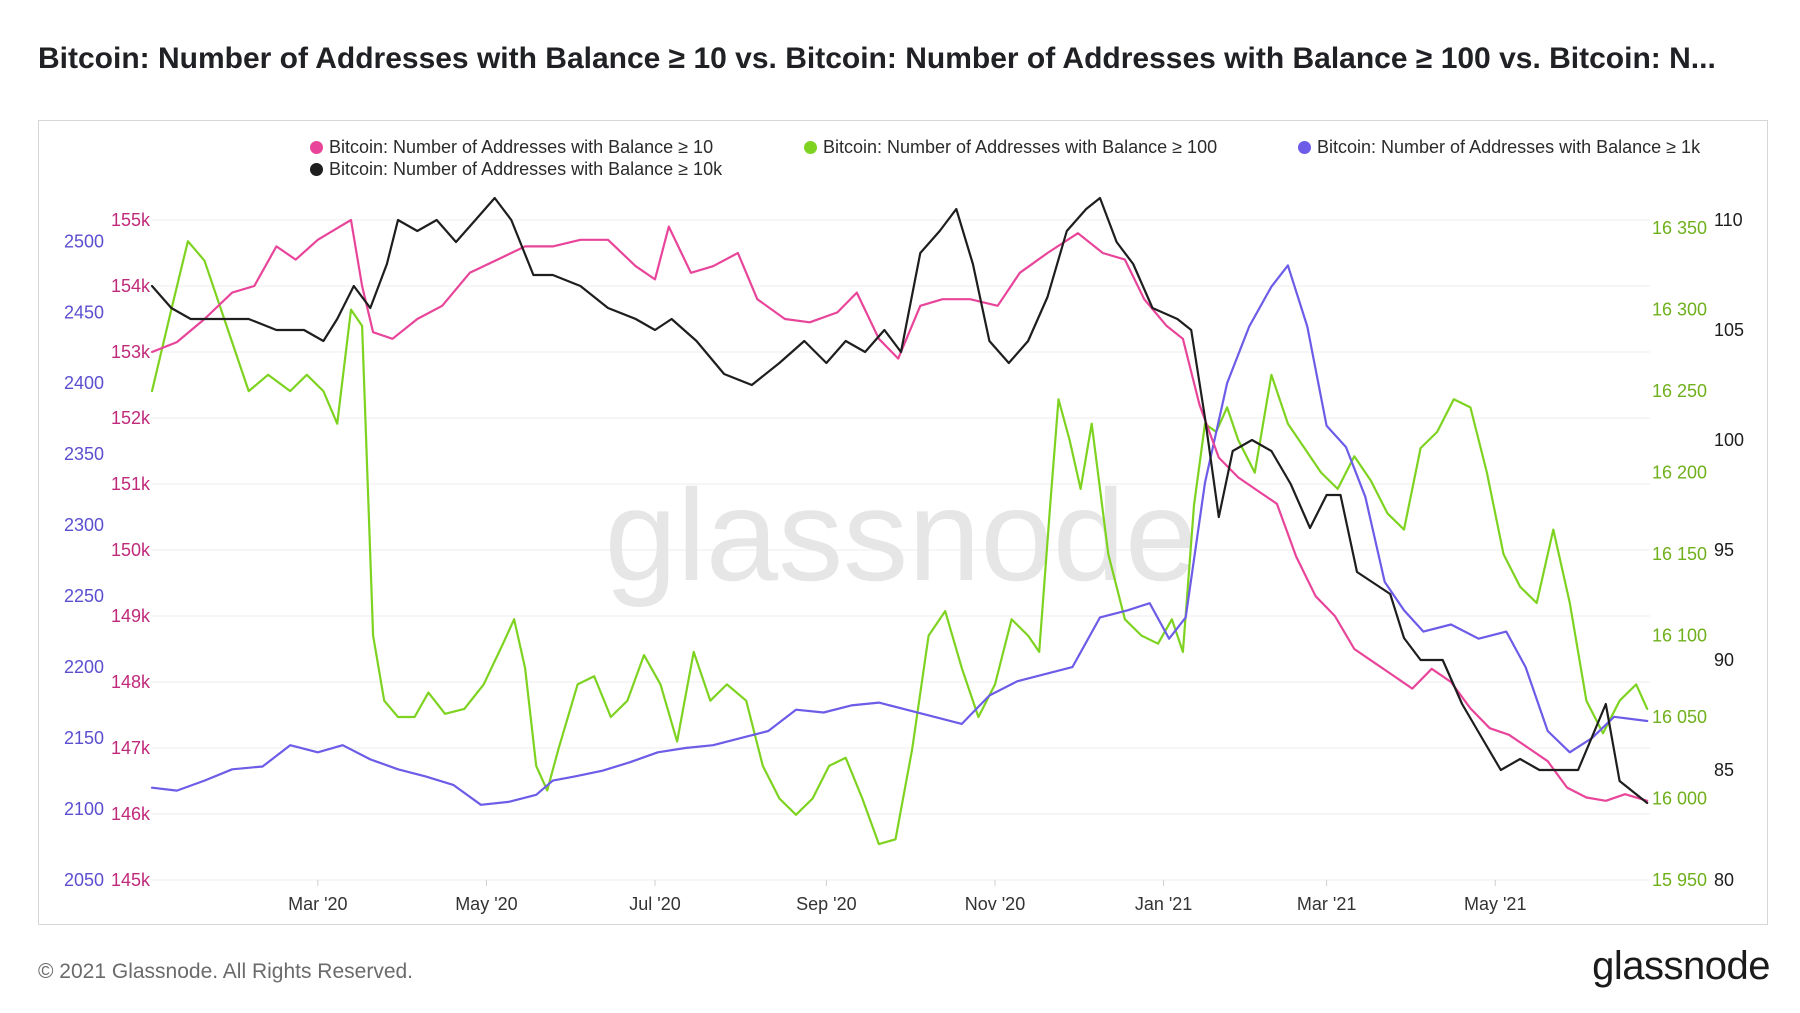  What do you see at coordinates (1724, 550) in the screenshot?
I see `y-tick-label-ge10k: 95` at bounding box center [1724, 550].